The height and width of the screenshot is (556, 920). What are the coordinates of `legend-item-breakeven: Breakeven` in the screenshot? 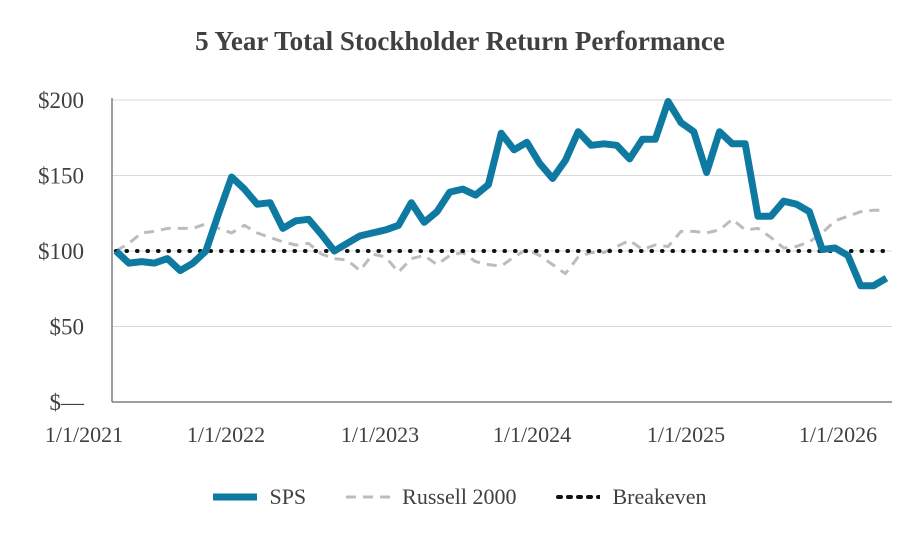 It's located at (631, 497).